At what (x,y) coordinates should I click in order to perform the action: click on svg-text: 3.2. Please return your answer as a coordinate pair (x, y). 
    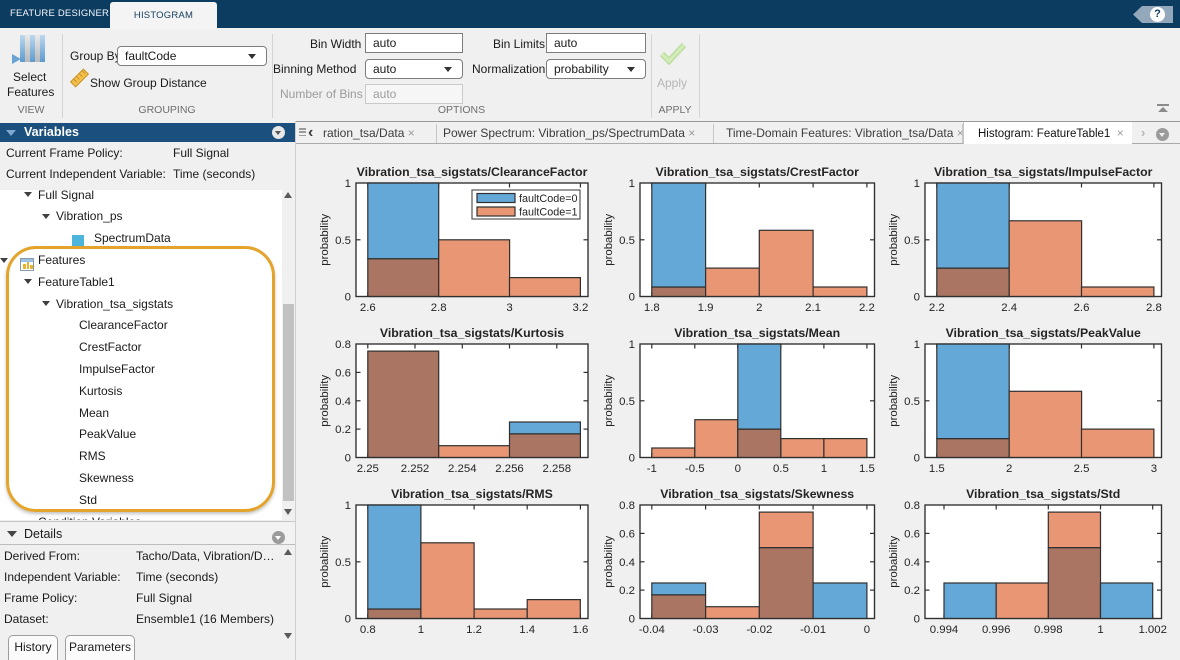
    Looking at the image, I should click on (580, 308).